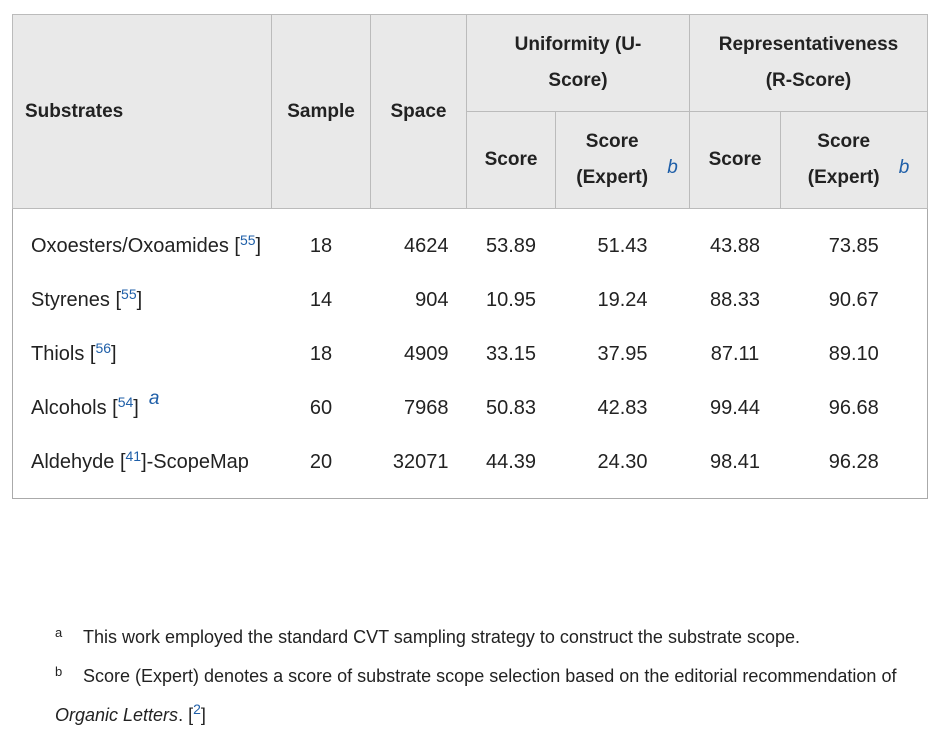 This screenshot has height=735, width=949. What do you see at coordinates (154, 398) in the screenshot?
I see `footnote-ref: a` at bounding box center [154, 398].